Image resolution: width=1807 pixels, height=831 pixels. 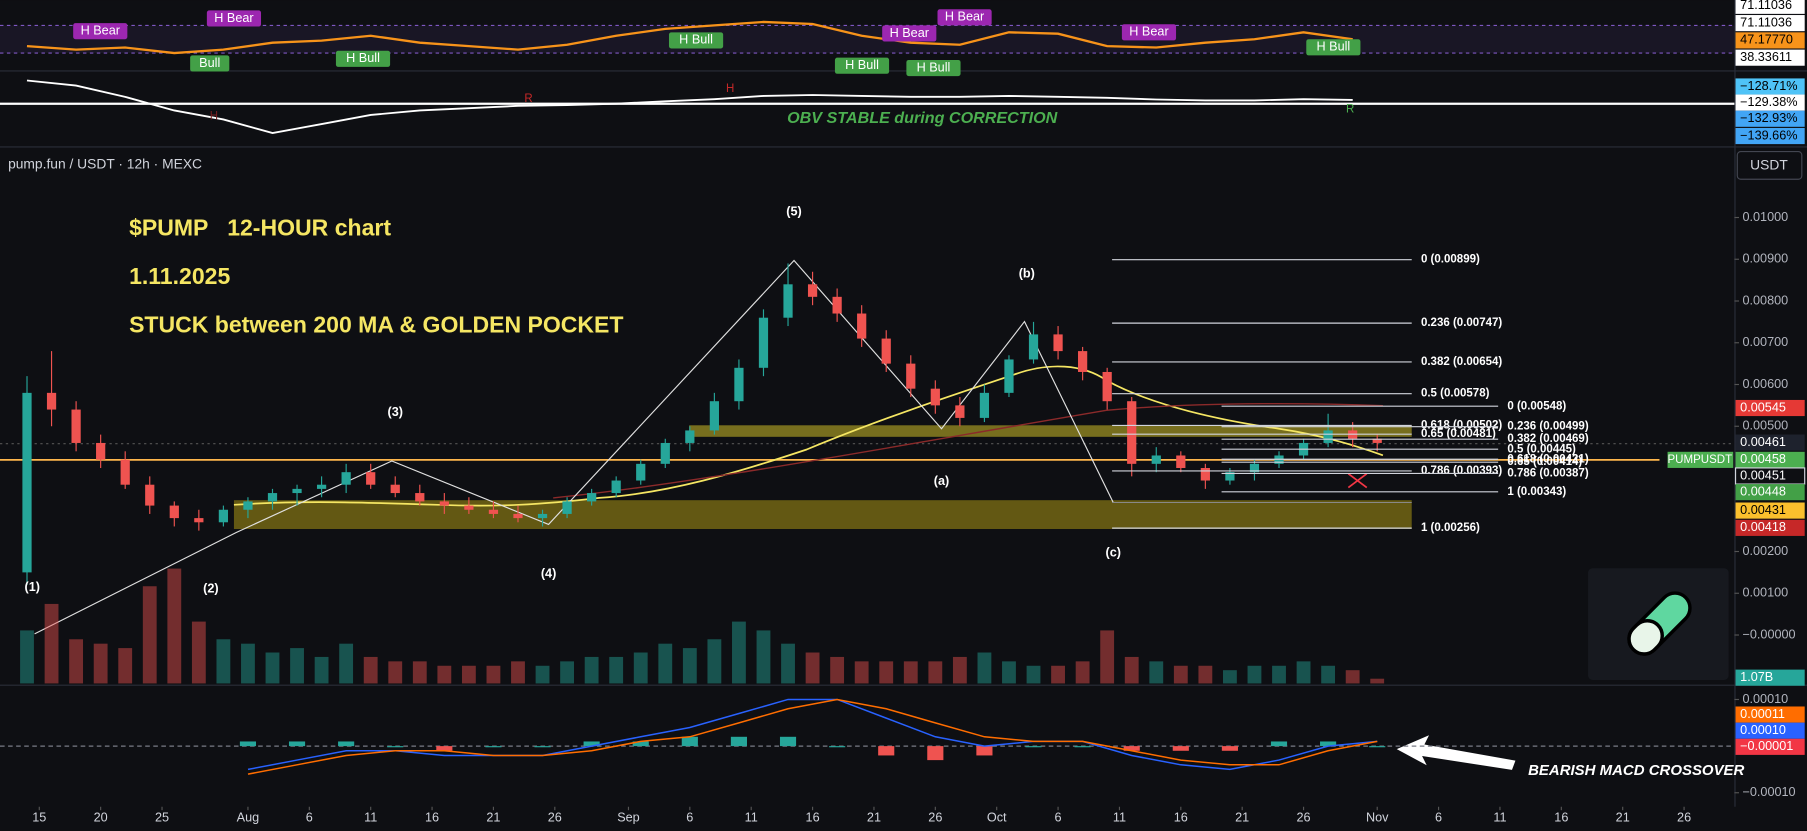 I want to click on x-tick-label: 25, so click(x=162, y=818).